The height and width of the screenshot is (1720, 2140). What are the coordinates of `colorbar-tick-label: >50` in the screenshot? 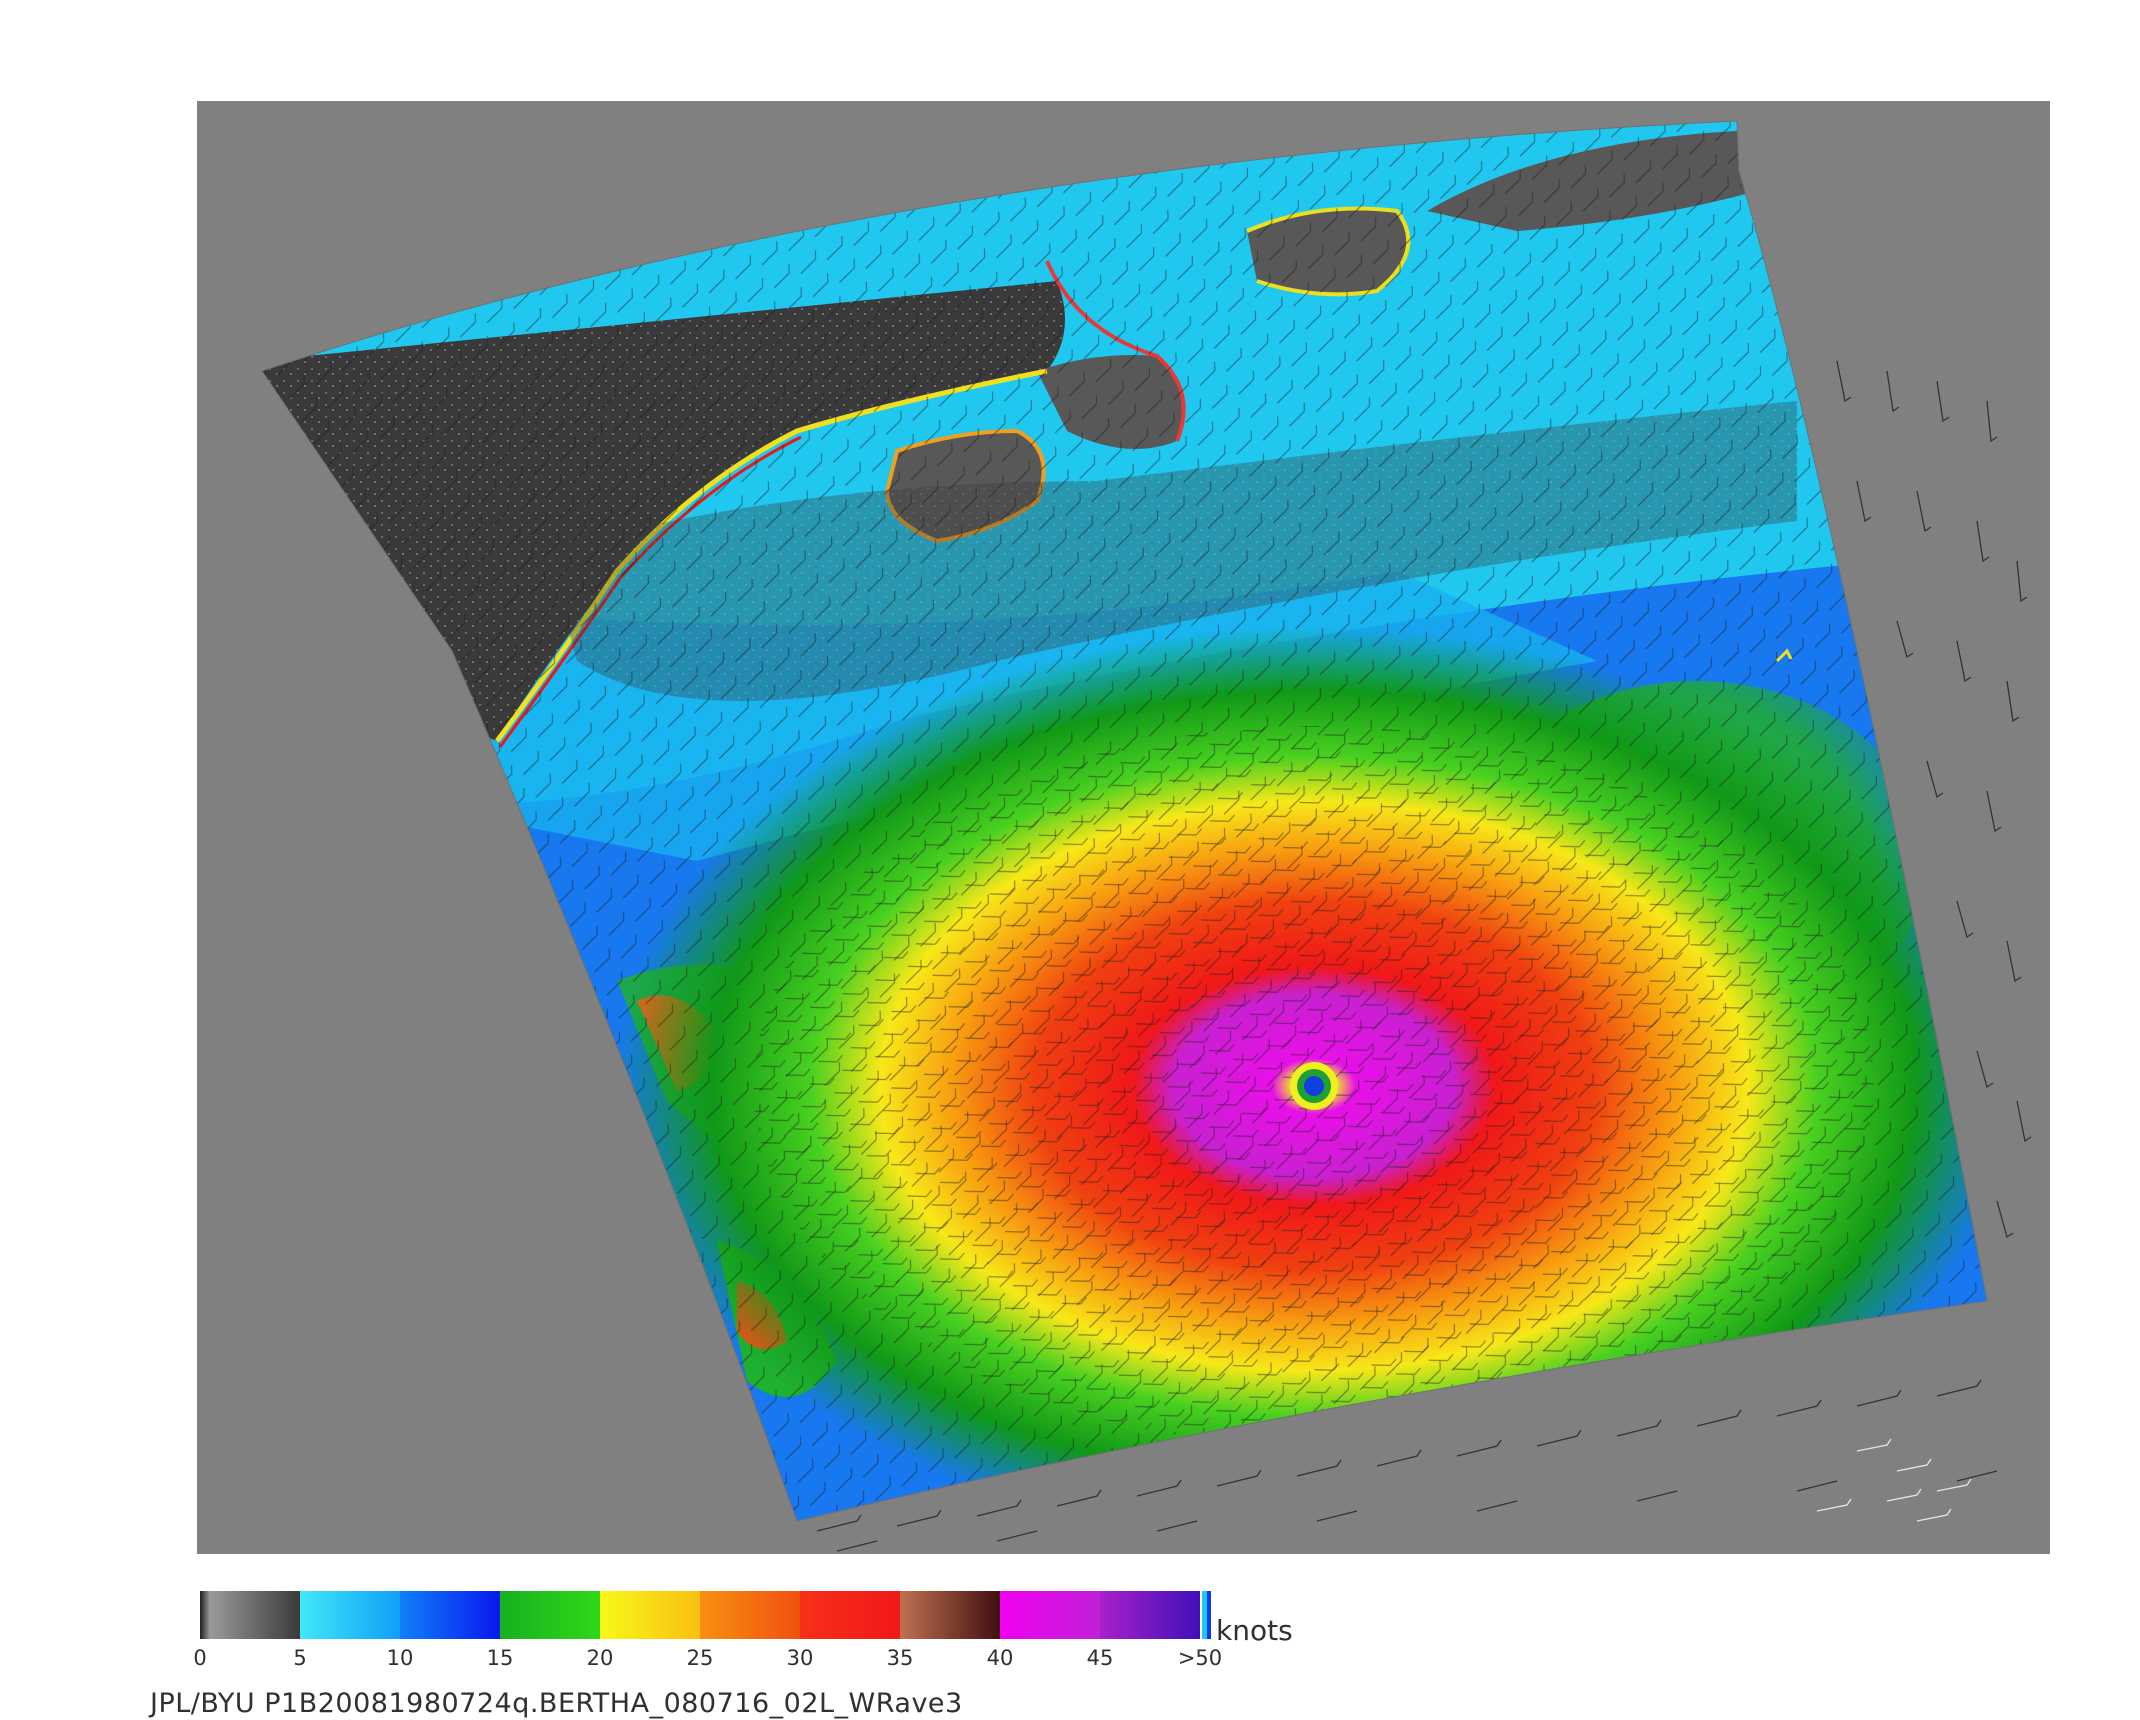 It's located at (1200, 1658).